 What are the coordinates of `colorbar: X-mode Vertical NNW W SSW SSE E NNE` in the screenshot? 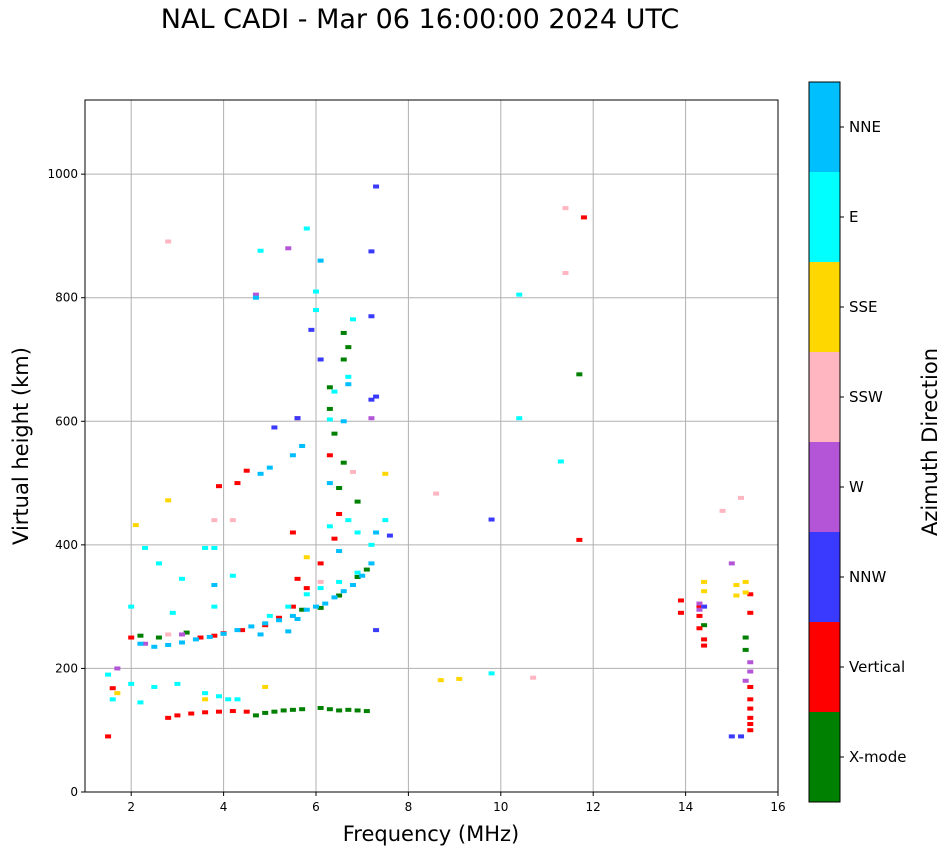 It's located at (857, 442).